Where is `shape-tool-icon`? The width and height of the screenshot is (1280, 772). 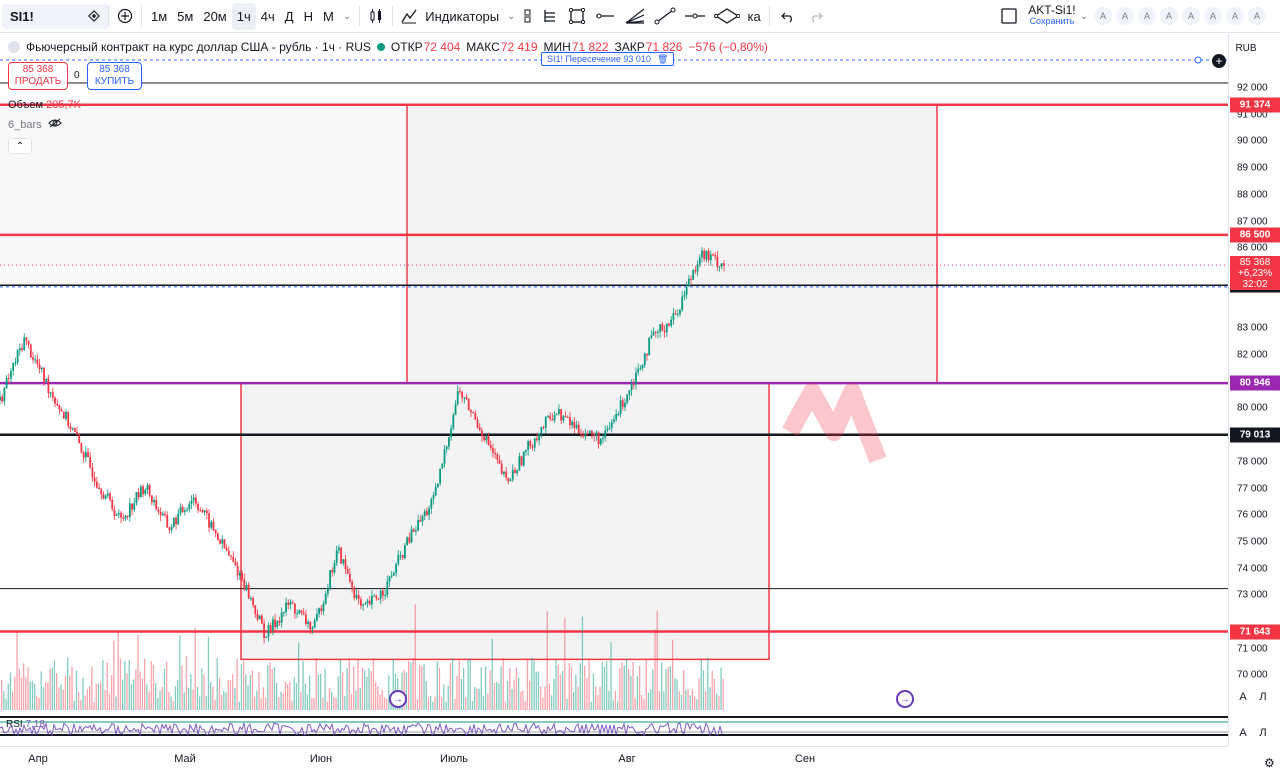 shape-tool-icon is located at coordinates (727, 16).